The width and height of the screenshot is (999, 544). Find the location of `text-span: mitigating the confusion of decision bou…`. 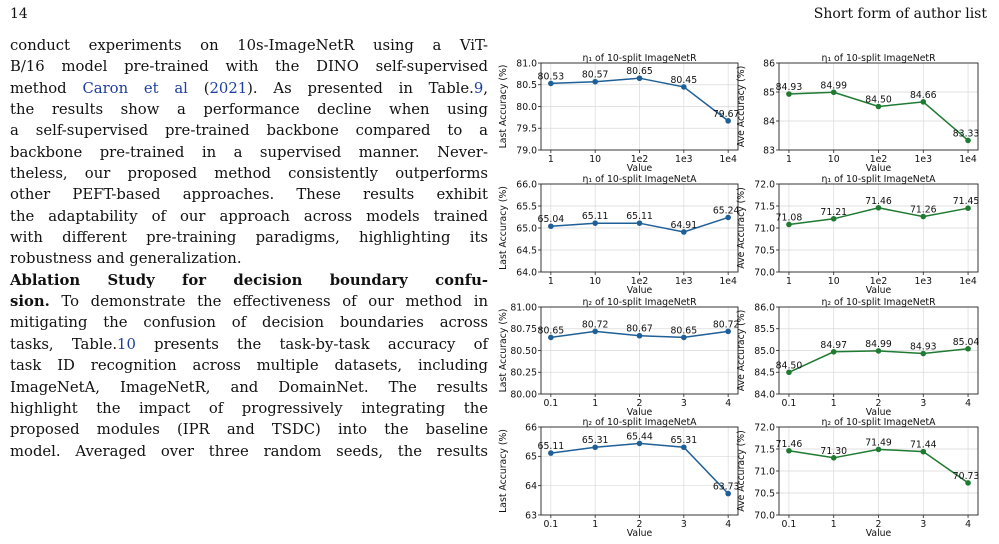

text-span: mitigating the confusion of decision bou… is located at coordinates (249, 323).